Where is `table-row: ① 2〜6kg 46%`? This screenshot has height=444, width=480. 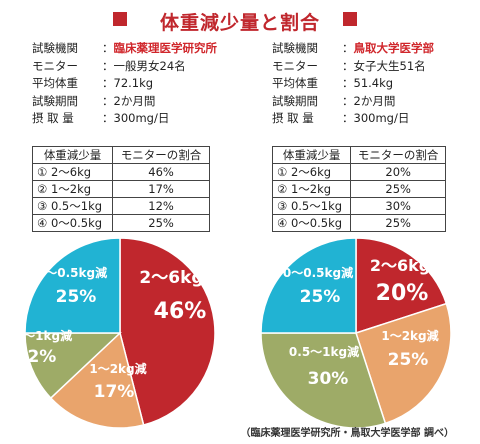 table-row: ① 2〜6kg 46% is located at coordinates (120, 172).